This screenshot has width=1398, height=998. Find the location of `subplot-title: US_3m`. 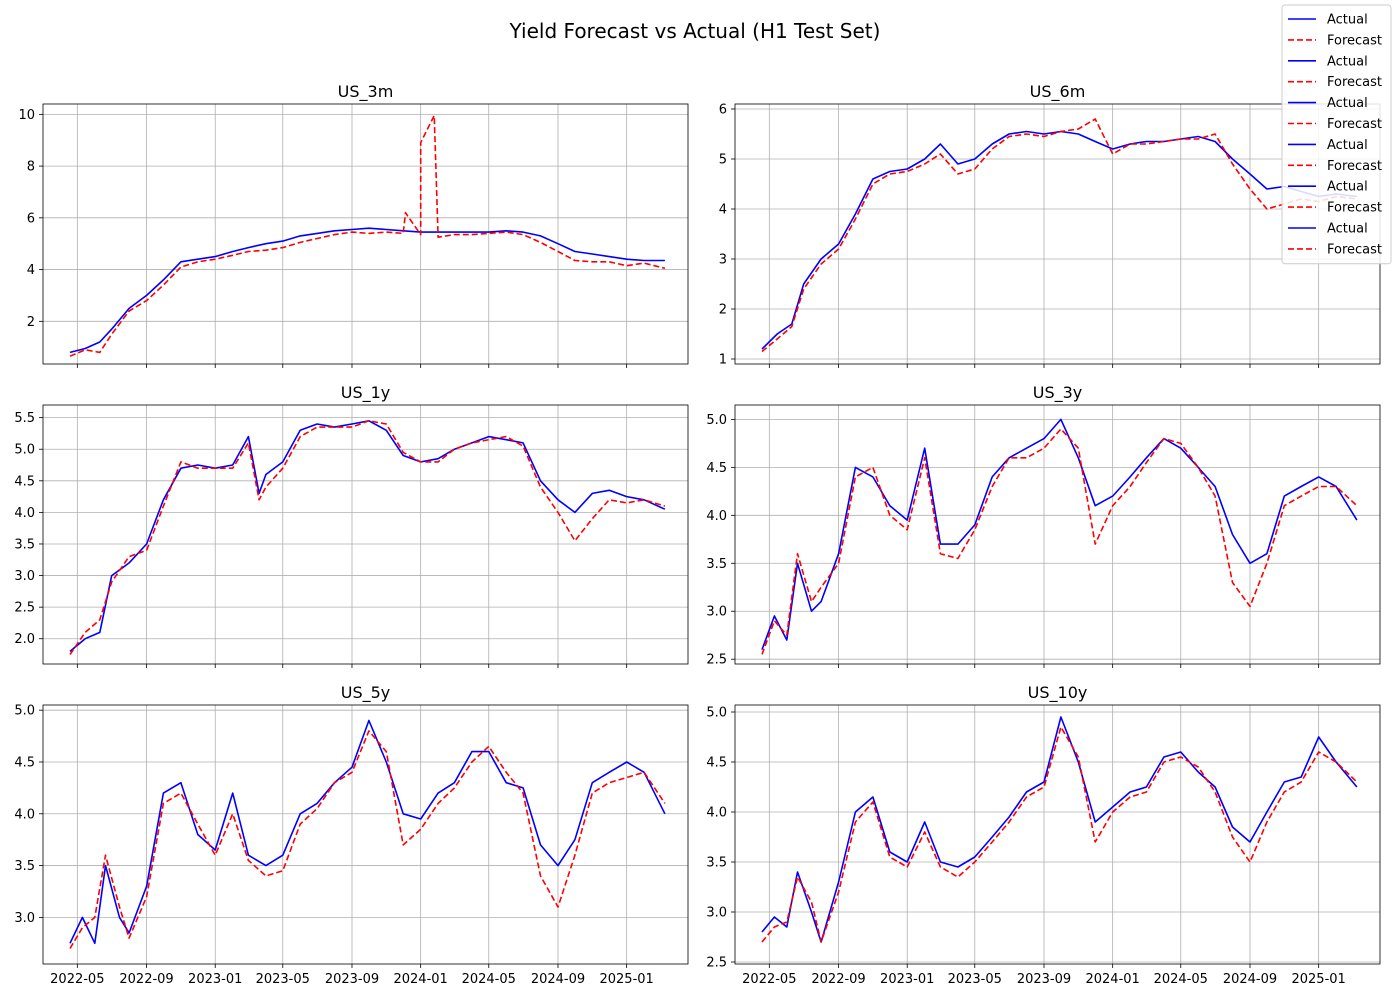

subplot-title: US_3m is located at coordinates (366, 92).